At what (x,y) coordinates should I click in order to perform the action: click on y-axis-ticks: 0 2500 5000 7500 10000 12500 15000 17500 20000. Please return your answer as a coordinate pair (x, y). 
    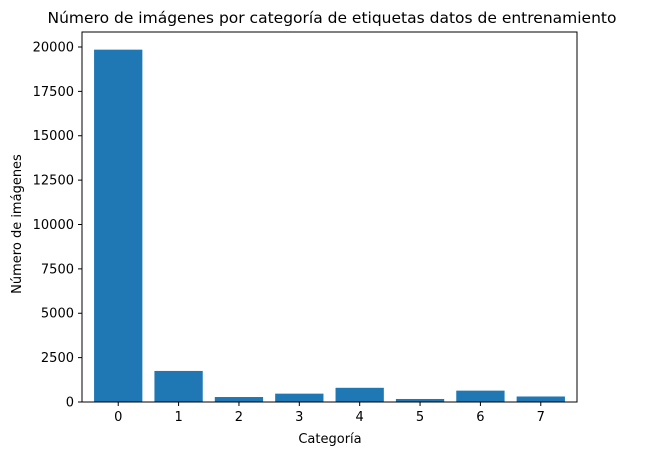
    Looking at the image, I should click on (57, 225).